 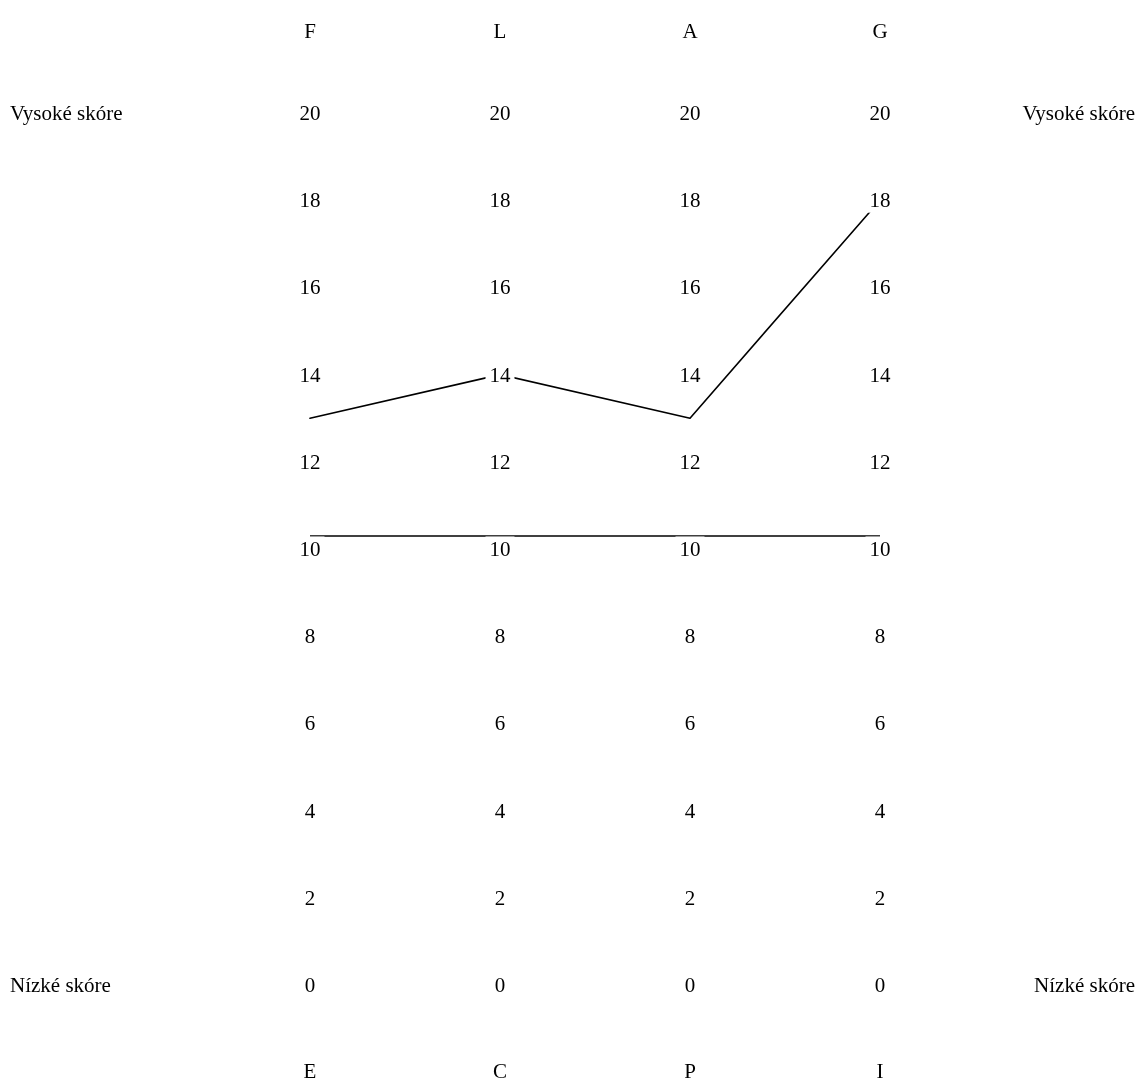 I want to click on text: E, so click(x=310, y=1071).